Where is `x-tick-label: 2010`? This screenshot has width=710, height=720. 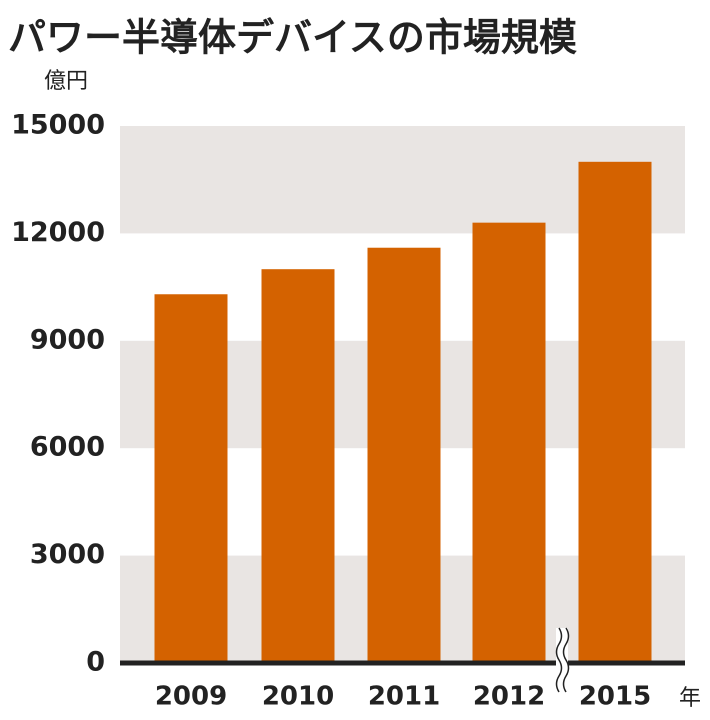
x-tick-label: 2010 is located at coordinates (298, 697).